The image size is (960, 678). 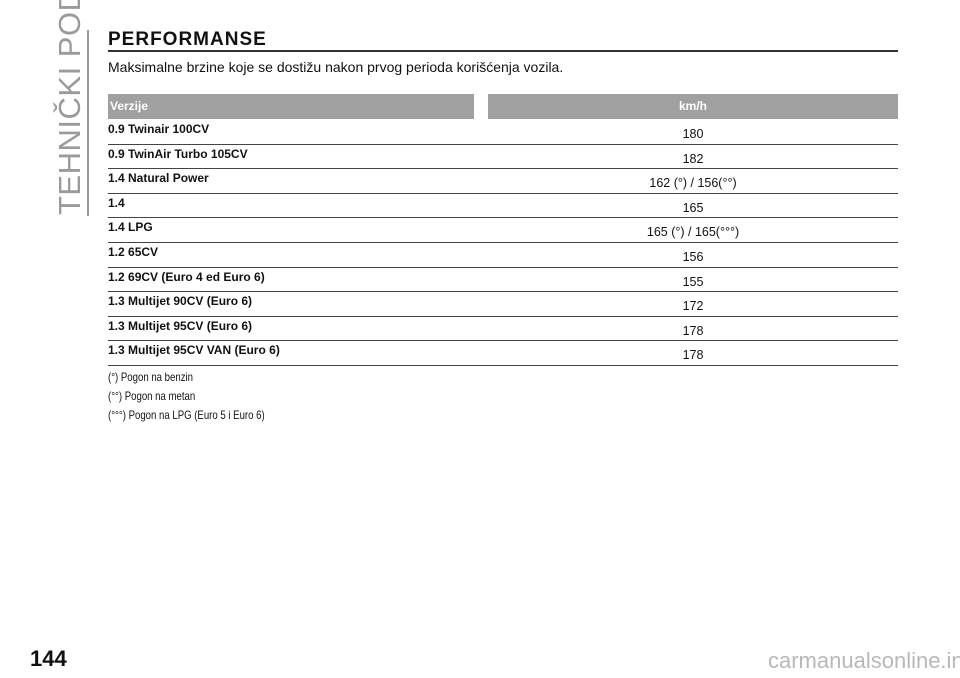 What do you see at coordinates (503, 304) in the screenshot?
I see `table-row: 1.3 Multijet 90CV (Euro 6) 172` at bounding box center [503, 304].